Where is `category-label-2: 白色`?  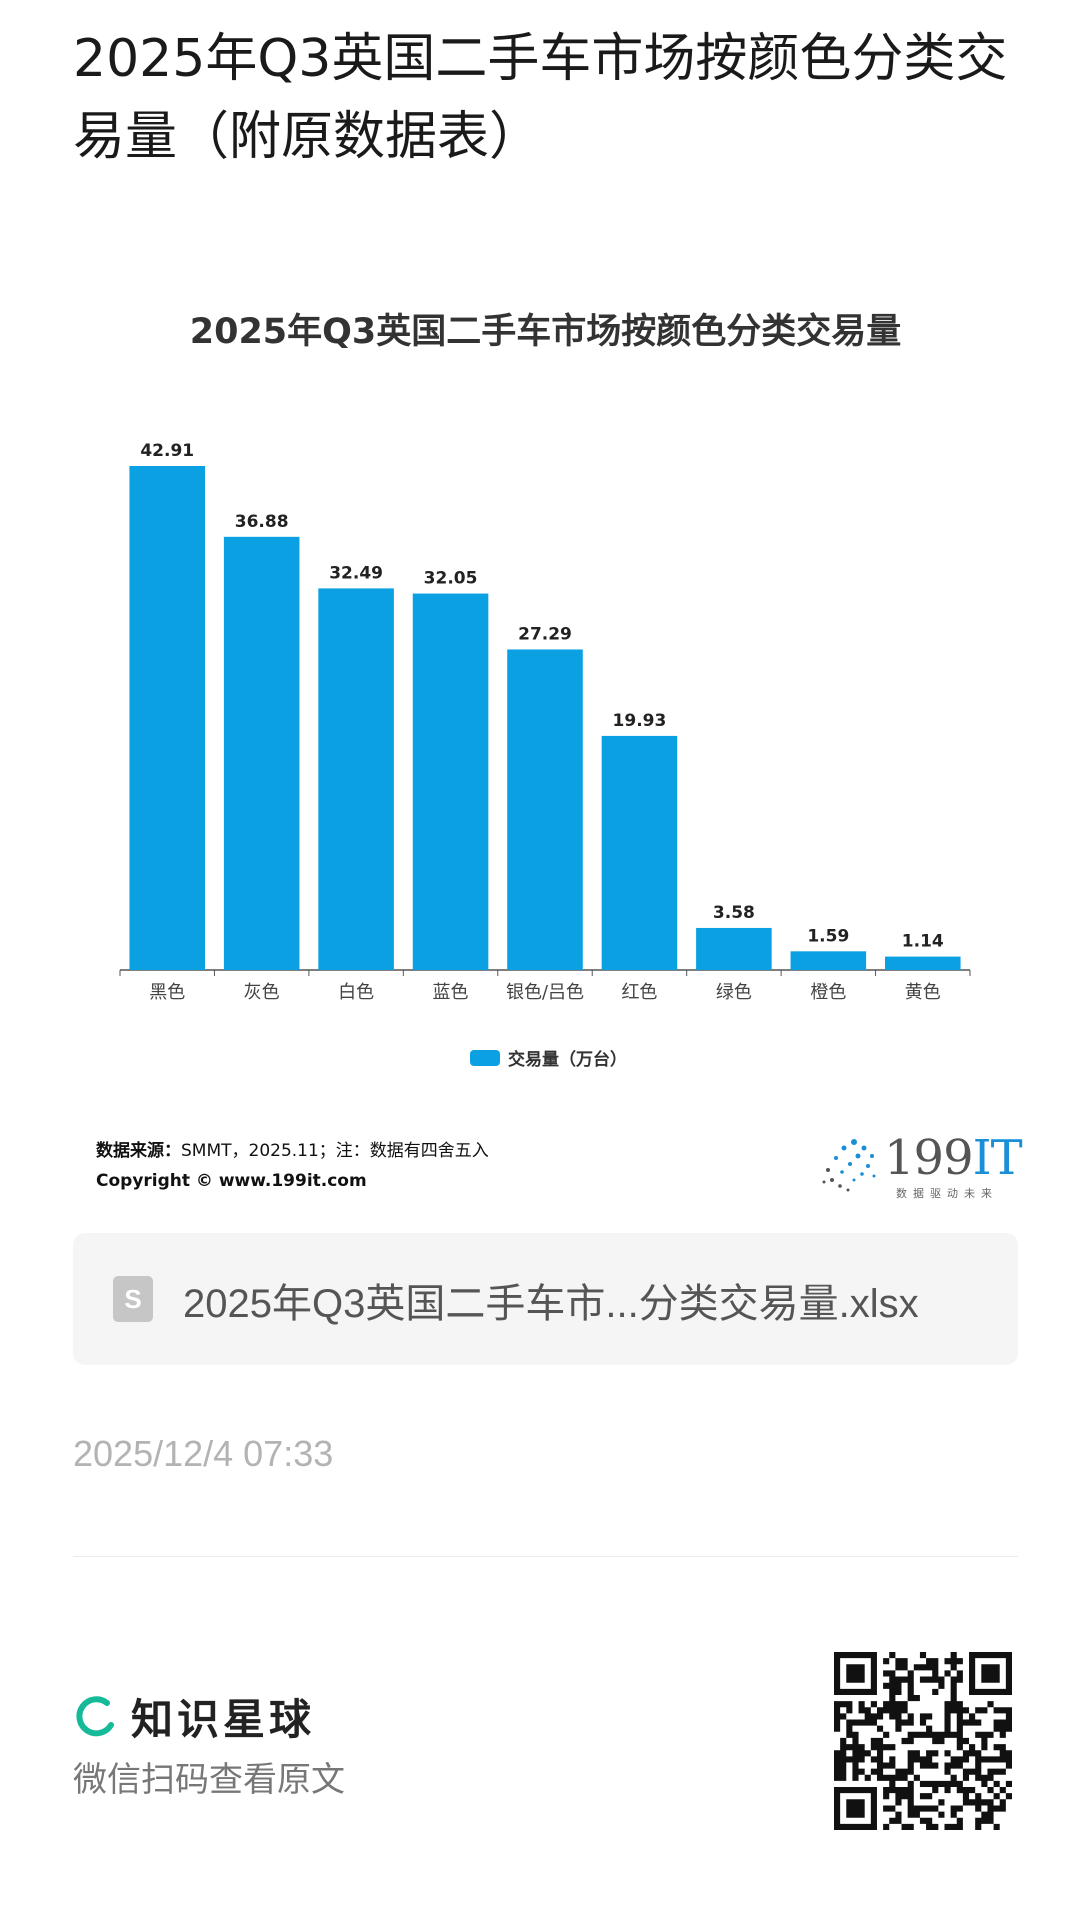 category-label-2: 白色 is located at coordinates (356, 992).